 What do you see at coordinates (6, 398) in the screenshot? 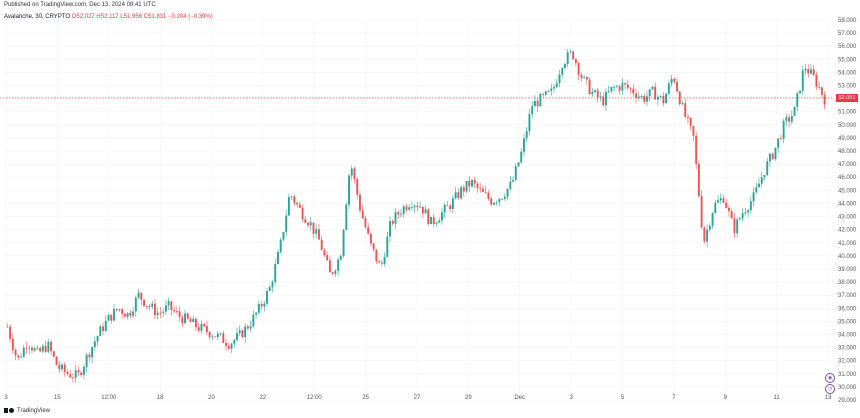
I see `x-tick-label: 3` at bounding box center [6, 398].